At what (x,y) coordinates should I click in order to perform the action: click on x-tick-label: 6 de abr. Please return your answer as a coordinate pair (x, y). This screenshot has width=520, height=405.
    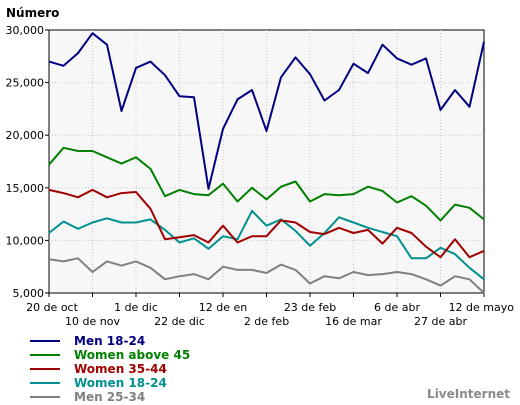
    Looking at the image, I should click on (397, 307).